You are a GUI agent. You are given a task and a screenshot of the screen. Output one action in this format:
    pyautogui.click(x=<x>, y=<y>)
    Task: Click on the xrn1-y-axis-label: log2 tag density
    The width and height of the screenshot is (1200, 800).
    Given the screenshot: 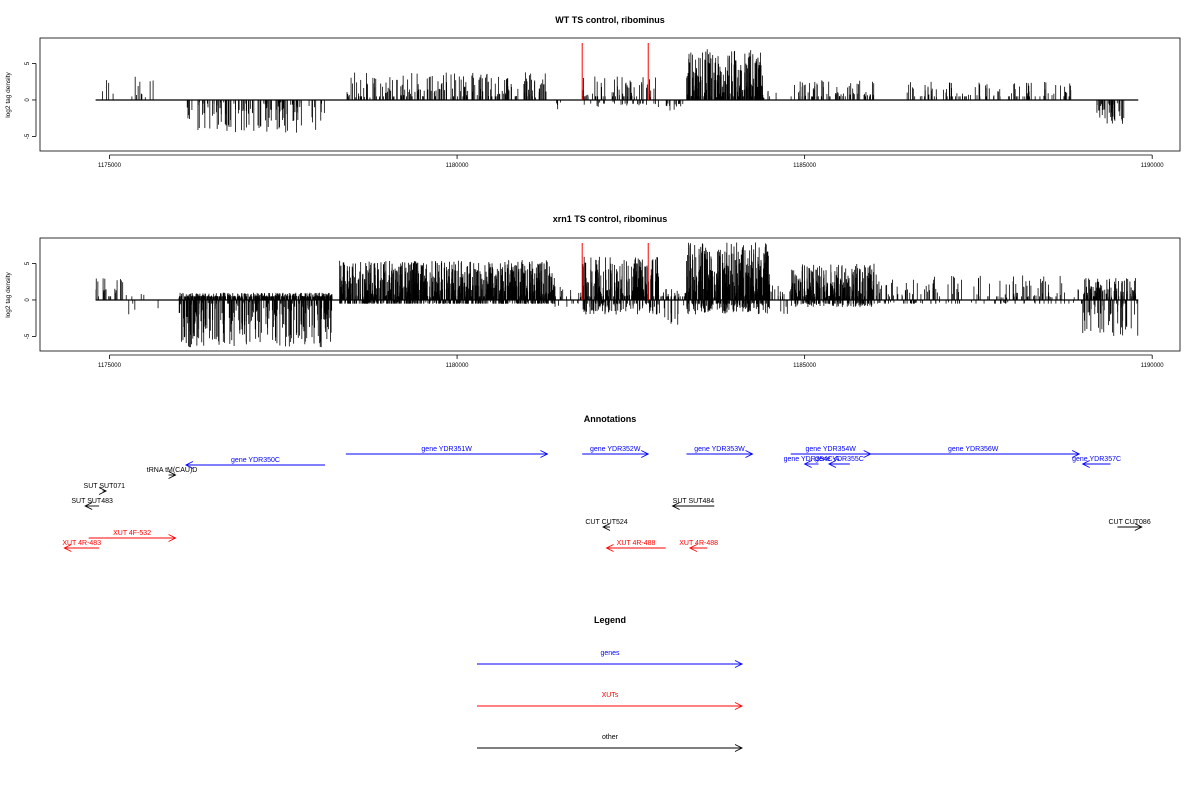 What is the action you would take?
    pyautogui.click(x=8, y=294)
    